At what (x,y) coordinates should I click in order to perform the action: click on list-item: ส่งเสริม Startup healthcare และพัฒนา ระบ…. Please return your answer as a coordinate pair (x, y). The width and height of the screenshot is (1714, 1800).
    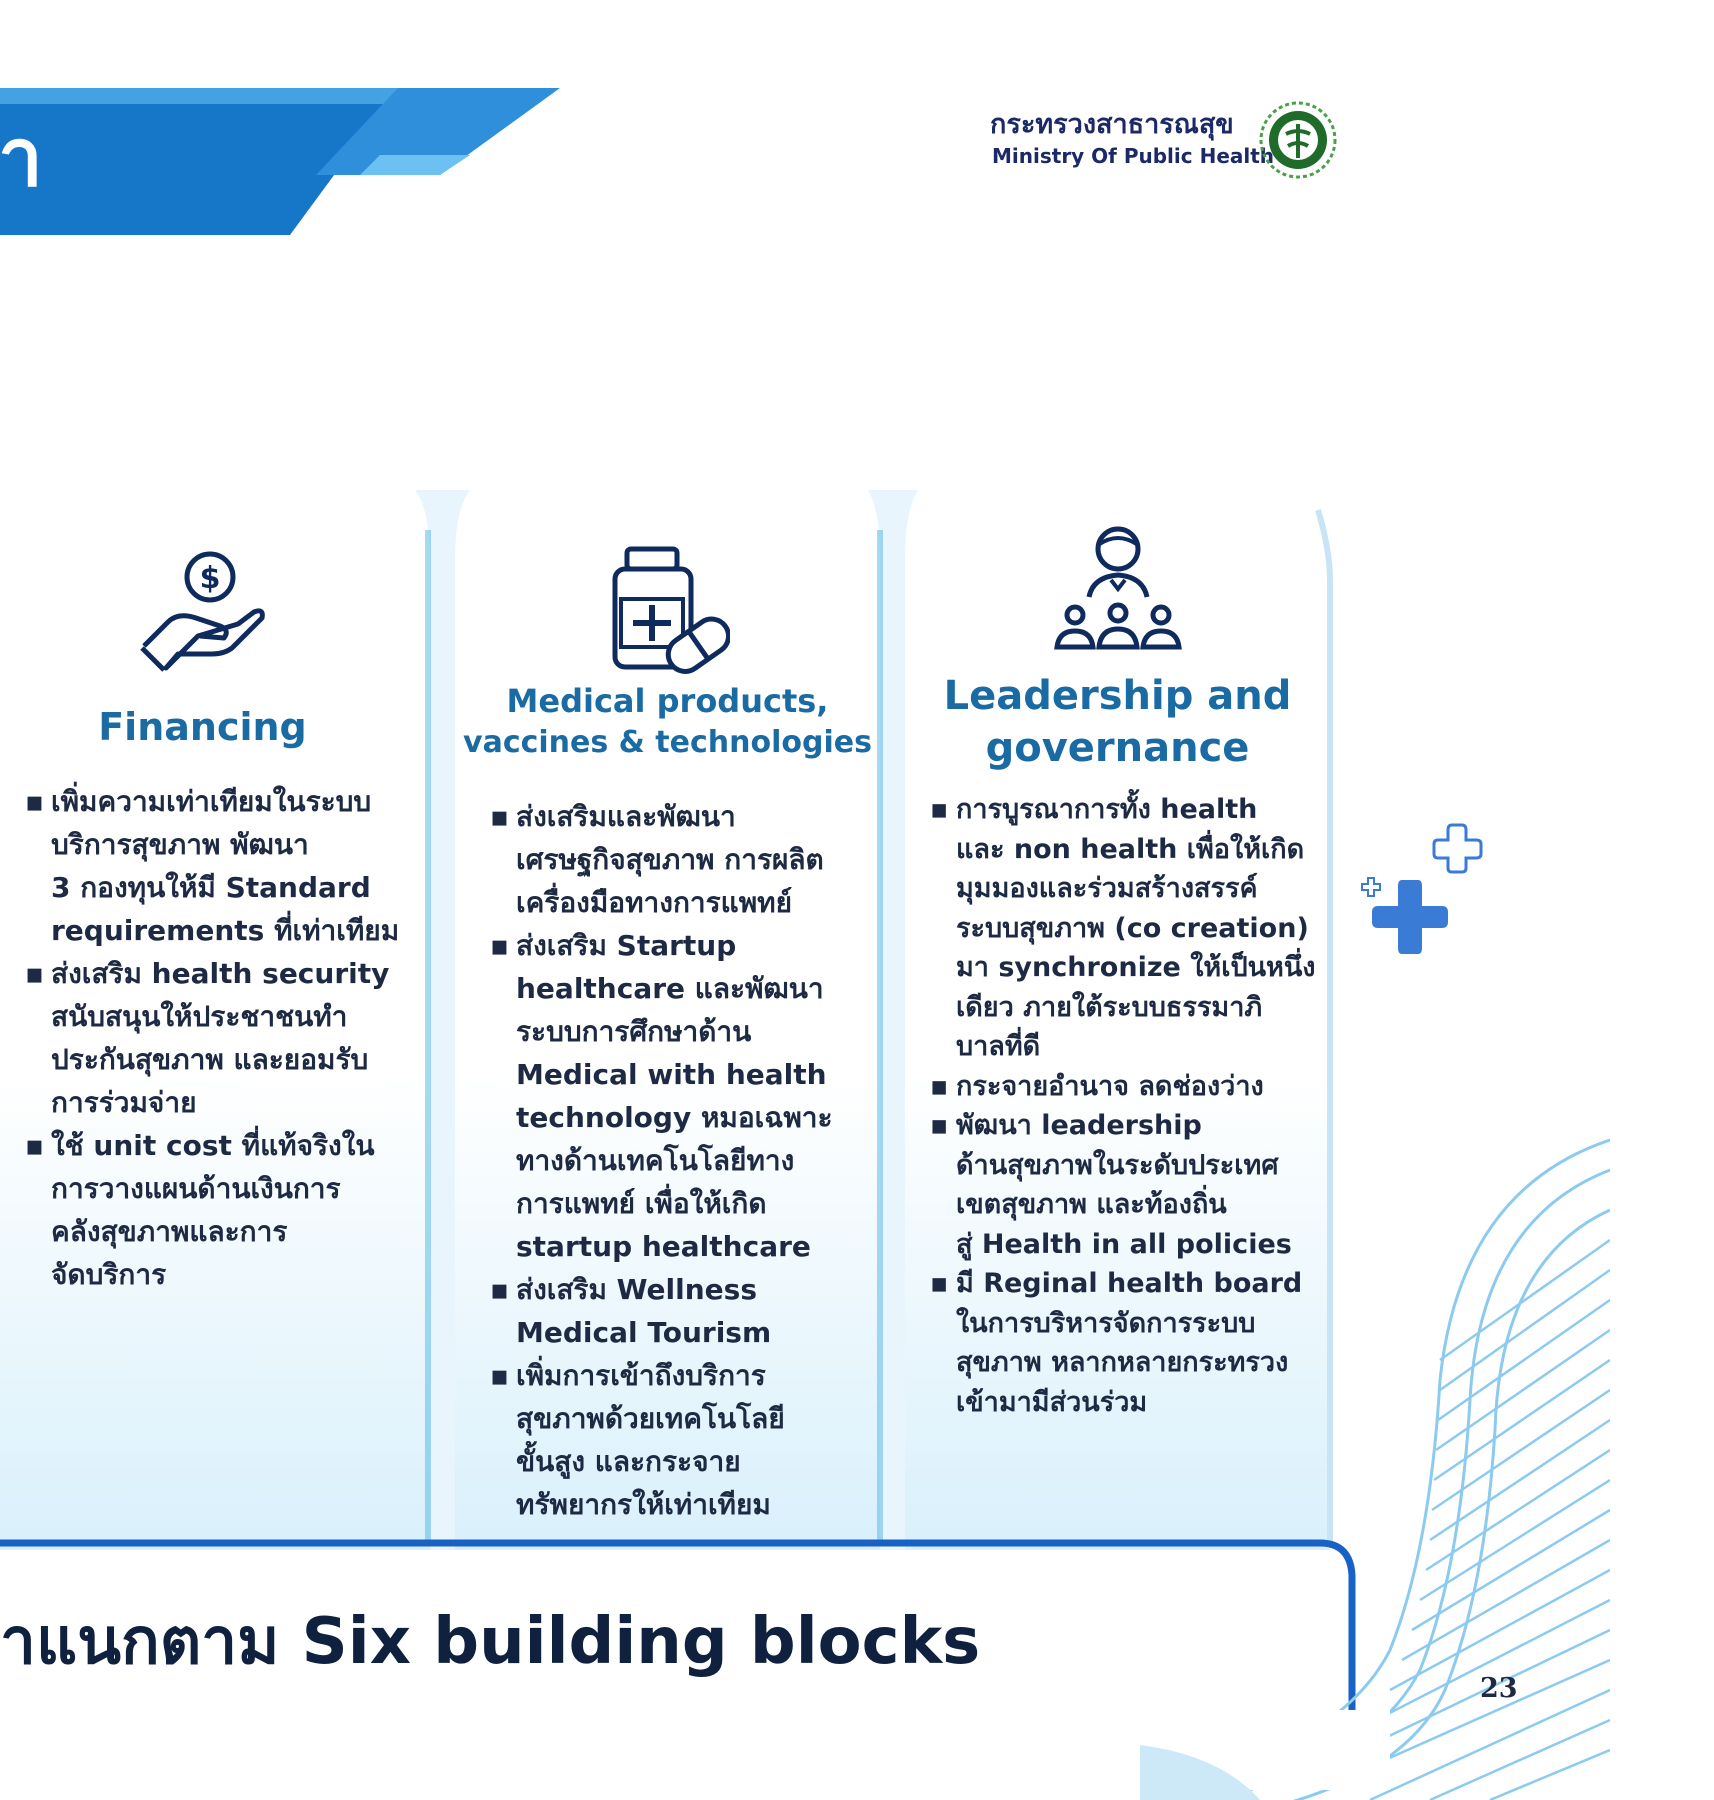
    Looking at the image, I should click on (685, 1096).